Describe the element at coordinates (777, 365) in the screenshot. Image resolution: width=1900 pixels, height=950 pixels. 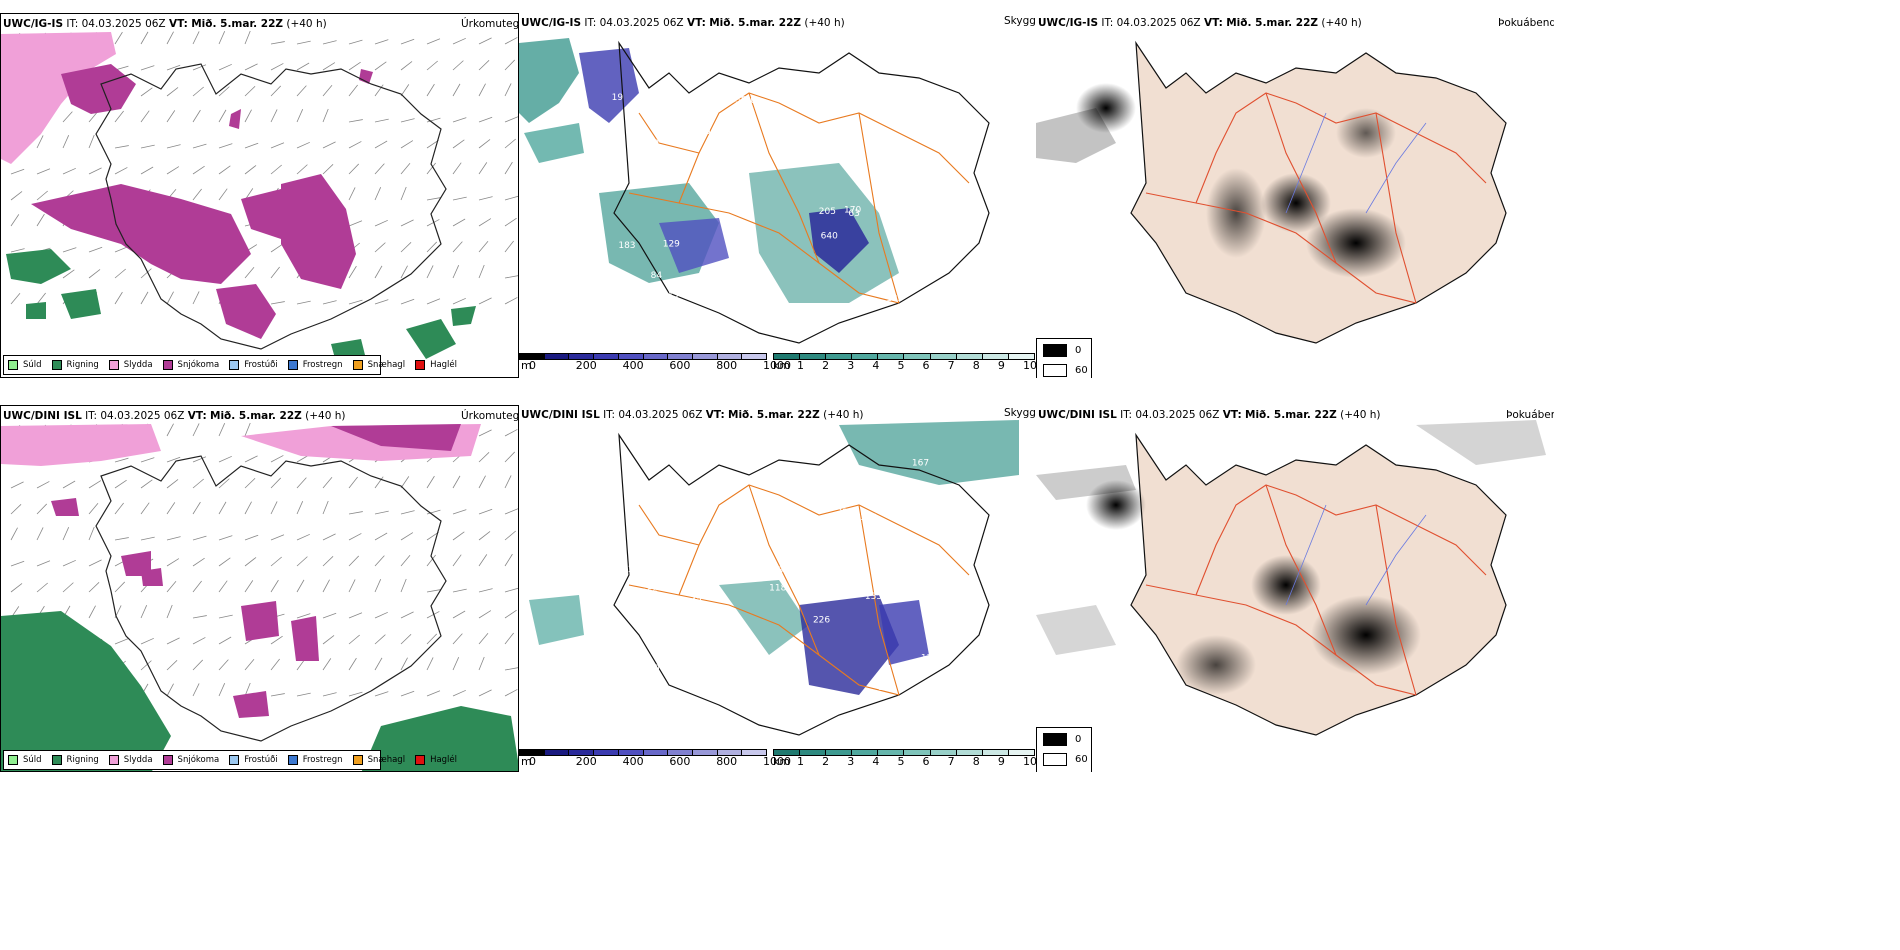
I see `scale-tick-label: 1000` at that location.